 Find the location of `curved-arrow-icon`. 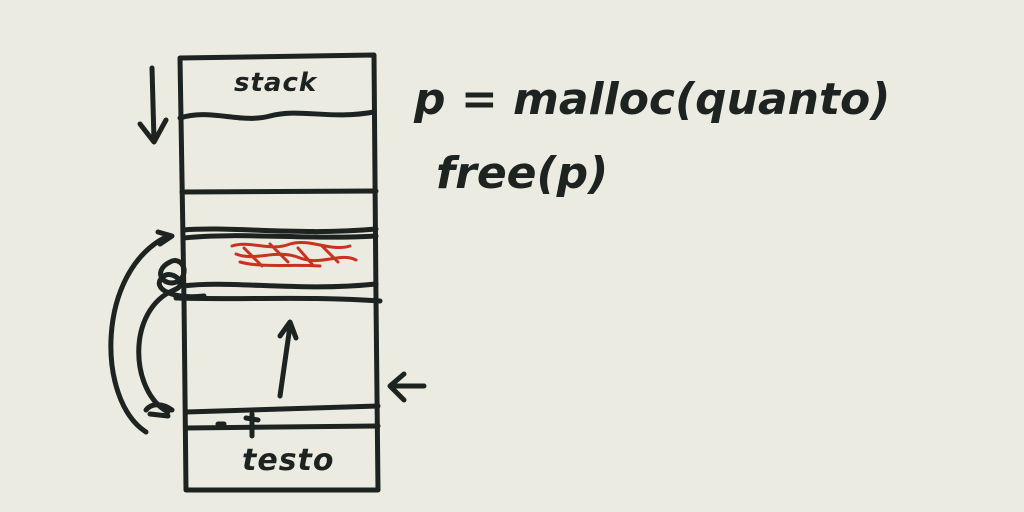

curved-arrow-icon is located at coordinates (141, 332).